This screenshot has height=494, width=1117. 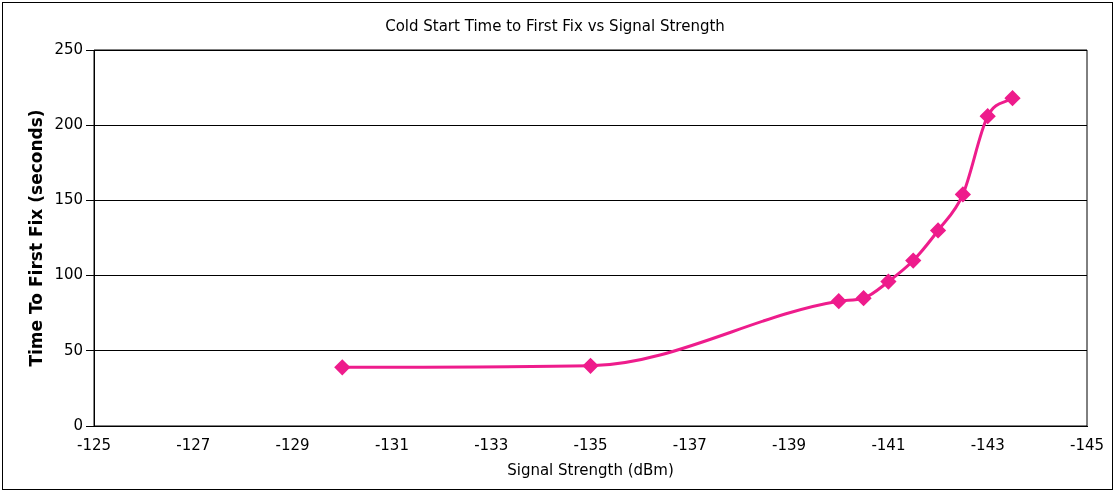 What do you see at coordinates (491, 444) in the screenshot?
I see `x-tick-label: -133` at bounding box center [491, 444].